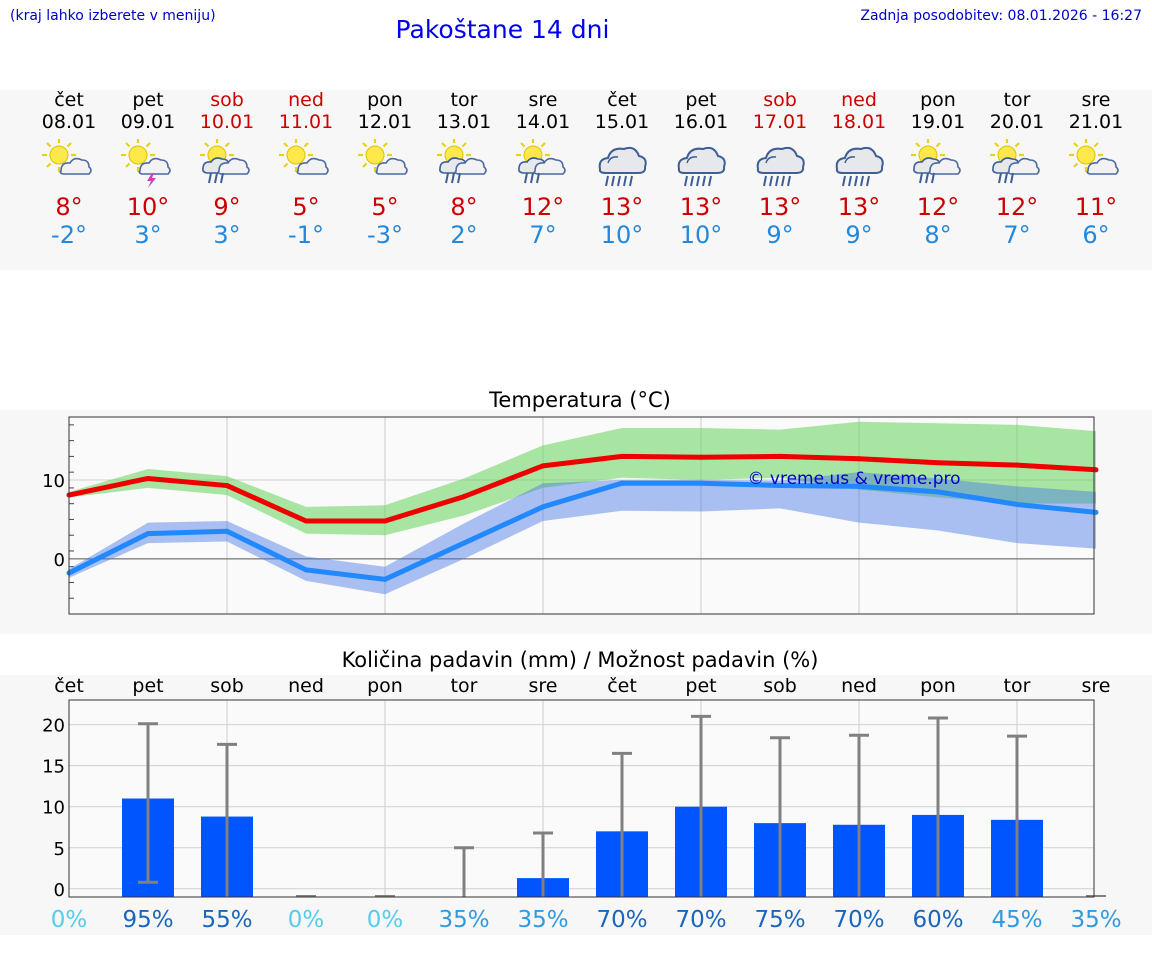 The height and width of the screenshot is (975, 1152). I want to click on forecast-day: ned 11.01 5° -1°, so click(306, 169).